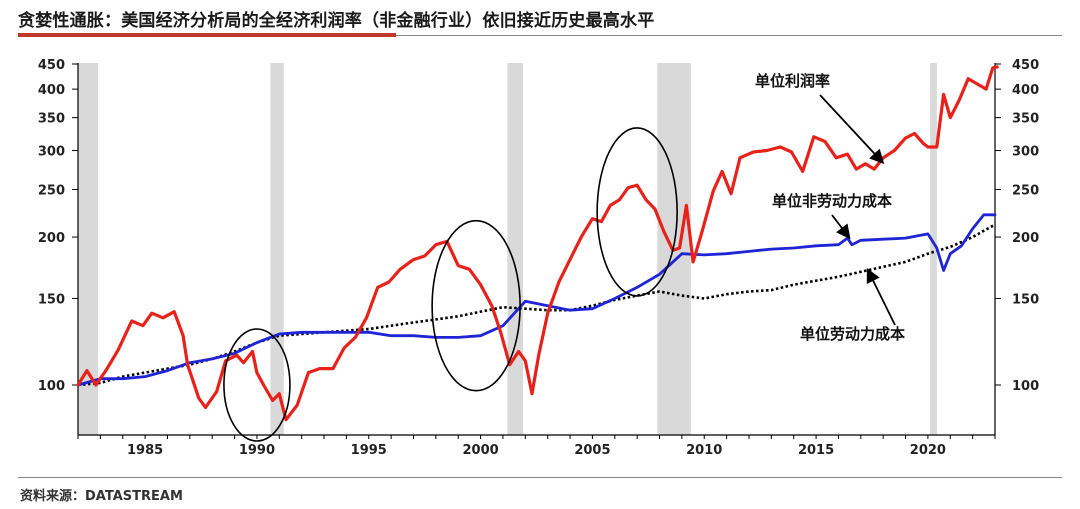 The height and width of the screenshot is (509, 1080). Describe the element at coordinates (369, 450) in the screenshot. I see `x-tick-label: 1995` at that location.